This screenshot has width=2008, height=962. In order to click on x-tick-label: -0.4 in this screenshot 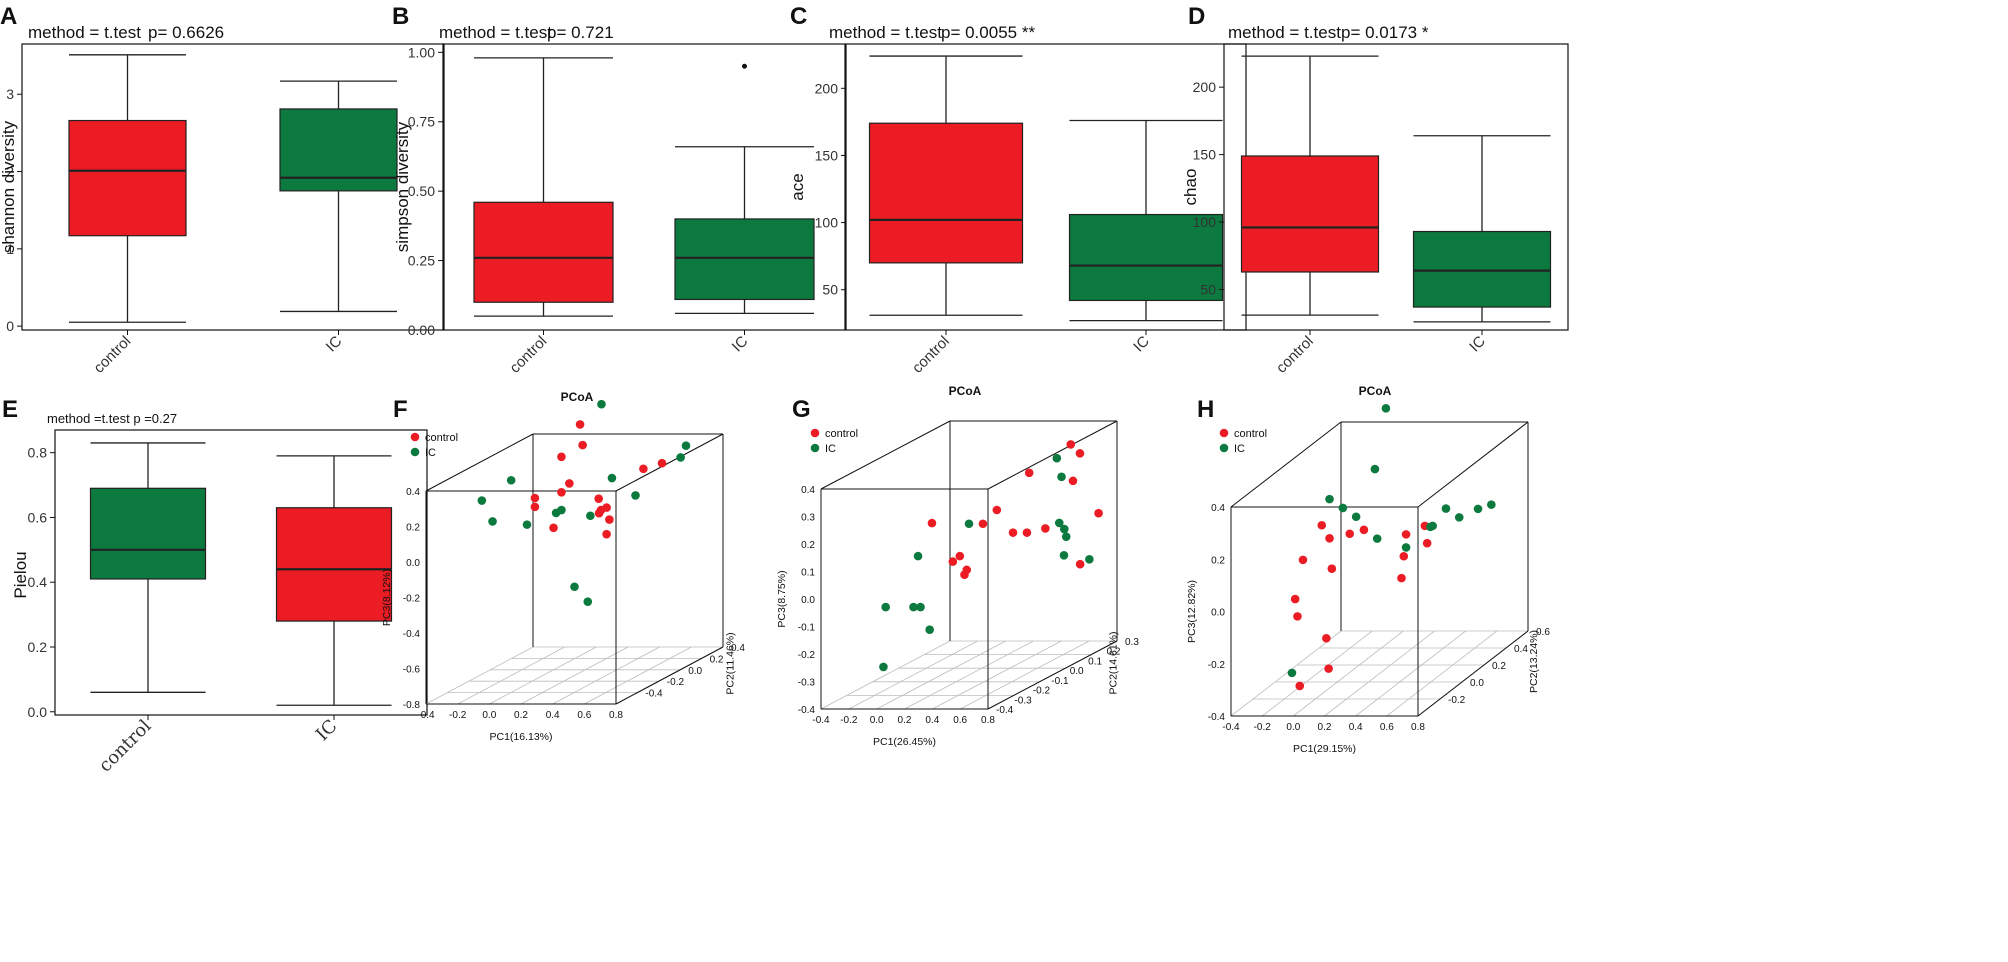, I will do `click(1231, 727)`.